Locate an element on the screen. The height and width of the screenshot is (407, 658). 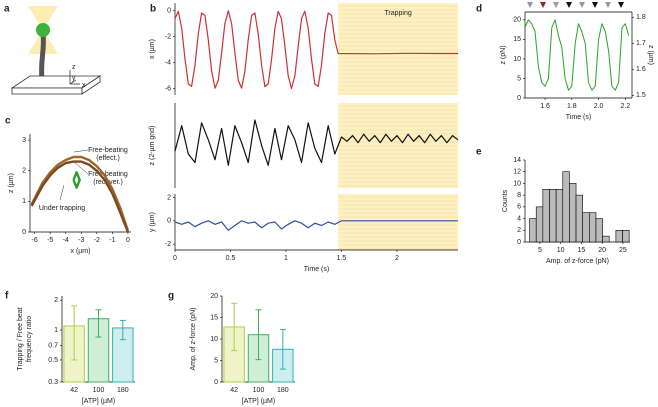
x-tick-label: 25 is located at coordinates (623, 250).